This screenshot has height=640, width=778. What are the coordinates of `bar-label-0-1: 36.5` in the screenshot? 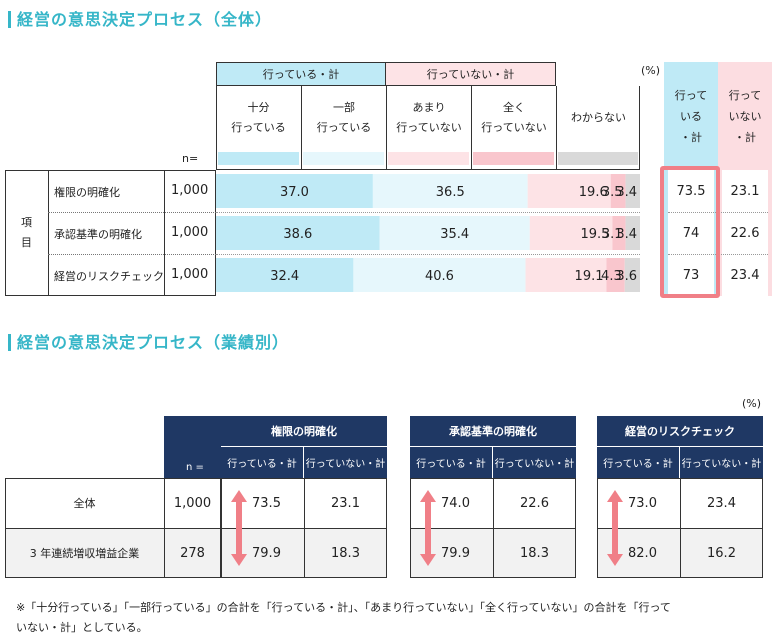 It's located at (450, 192).